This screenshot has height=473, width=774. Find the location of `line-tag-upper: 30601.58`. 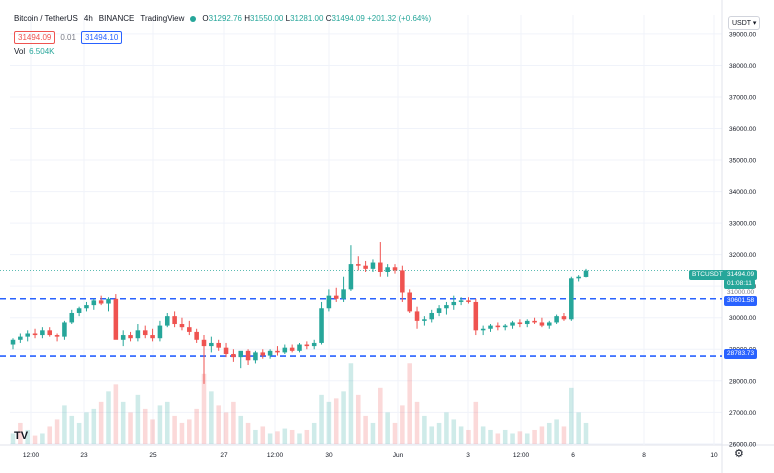

line-tag-upper: 30601.58 is located at coordinates (741, 301).